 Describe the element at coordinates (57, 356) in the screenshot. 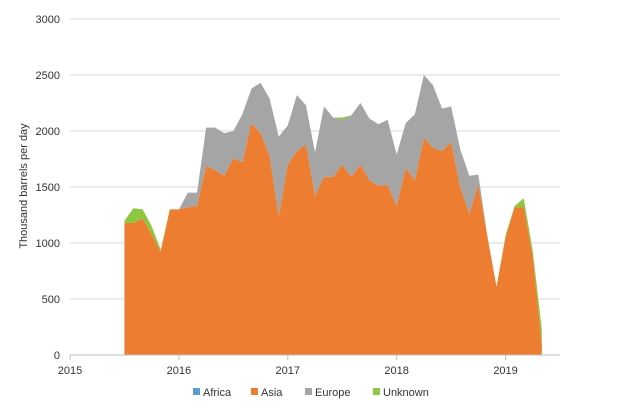

I see `y-tick-label: 0` at that location.